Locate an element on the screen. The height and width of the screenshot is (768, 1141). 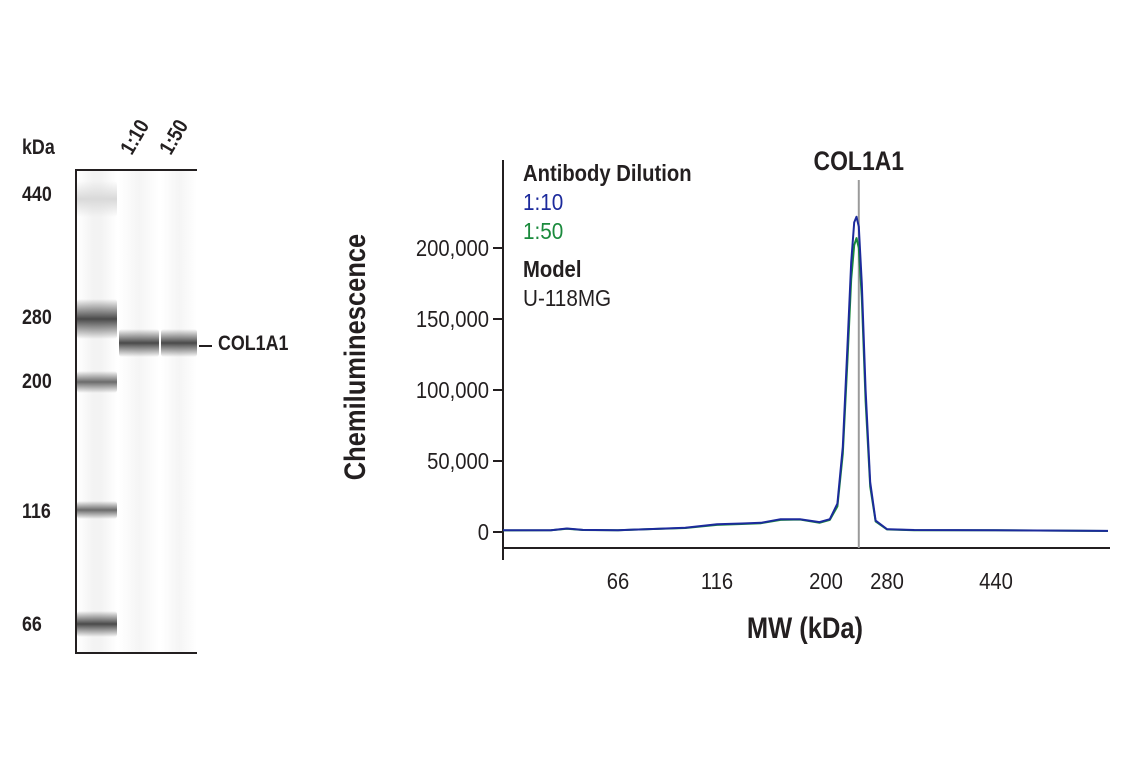
x-tick-label: 116 is located at coordinates (717, 581).